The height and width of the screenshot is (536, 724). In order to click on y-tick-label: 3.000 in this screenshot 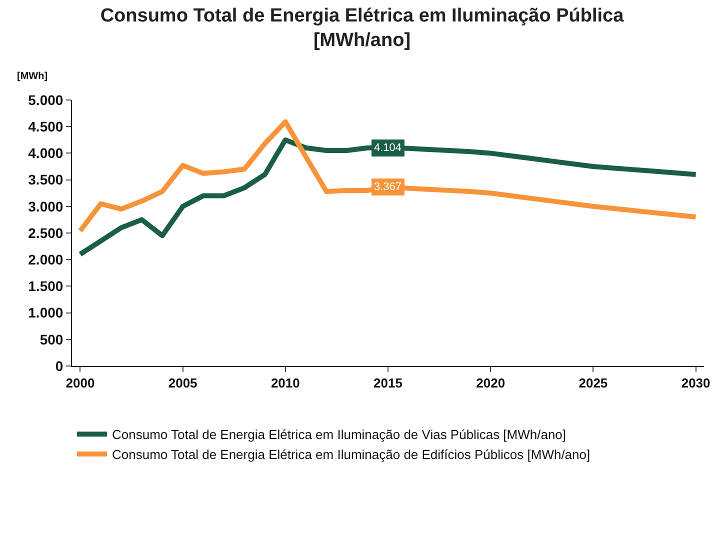, I will do `click(46, 206)`.